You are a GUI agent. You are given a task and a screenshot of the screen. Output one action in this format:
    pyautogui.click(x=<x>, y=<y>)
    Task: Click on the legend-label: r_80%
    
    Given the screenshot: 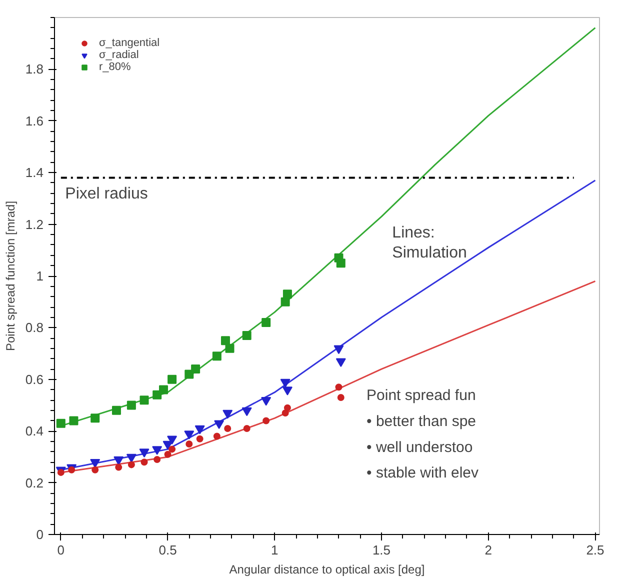 What is the action you would take?
    pyautogui.click(x=115, y=67)
    